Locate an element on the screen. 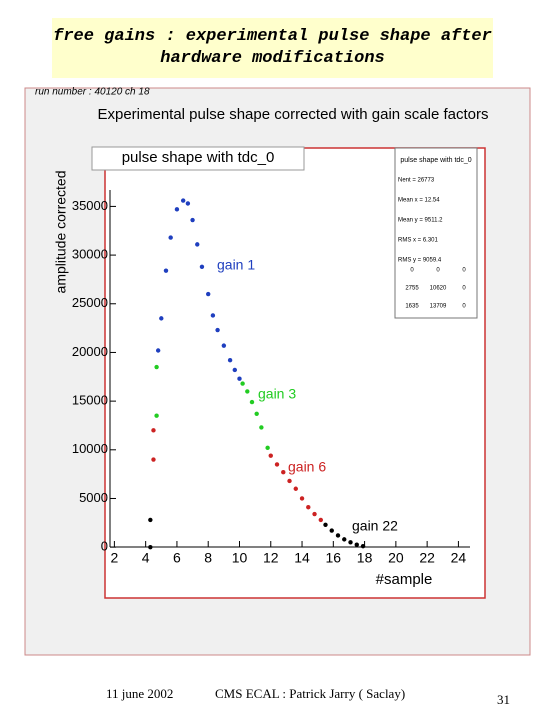 The width and height of the screenshot is (540, 720). x-tick-label: 24 is located at coordinates (459, 558).